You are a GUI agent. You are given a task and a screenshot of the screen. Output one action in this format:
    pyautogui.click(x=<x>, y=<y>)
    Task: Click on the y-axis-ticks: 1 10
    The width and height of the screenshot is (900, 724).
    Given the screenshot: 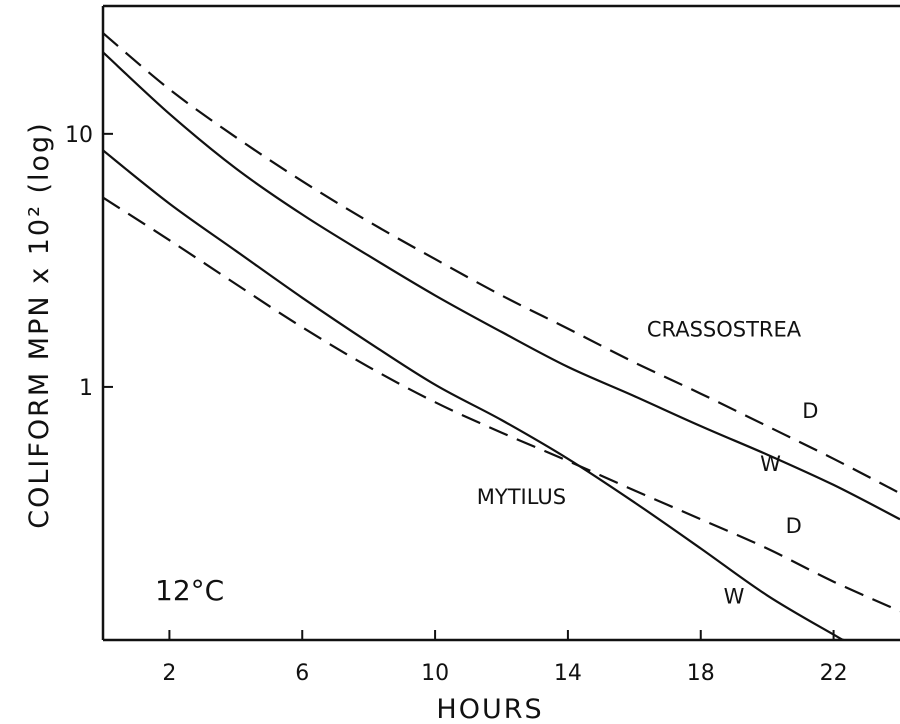 What is the action you would take?
    pyautogui.click(x=89, y=262)
    